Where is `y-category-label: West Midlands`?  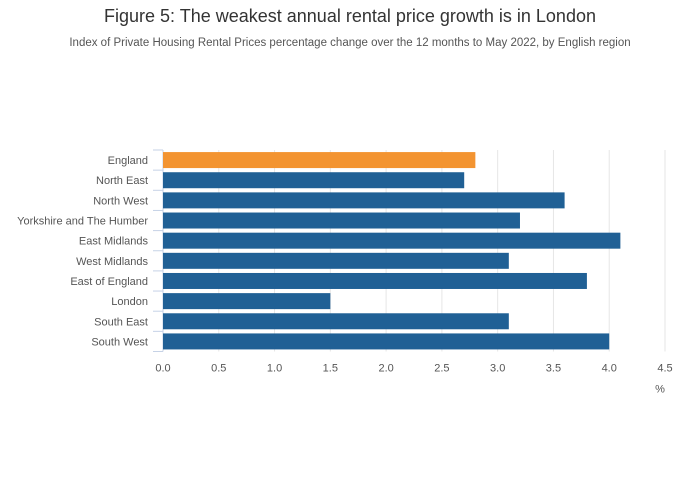 y-category-label: West Midlands is located at coordinates (112, 262).